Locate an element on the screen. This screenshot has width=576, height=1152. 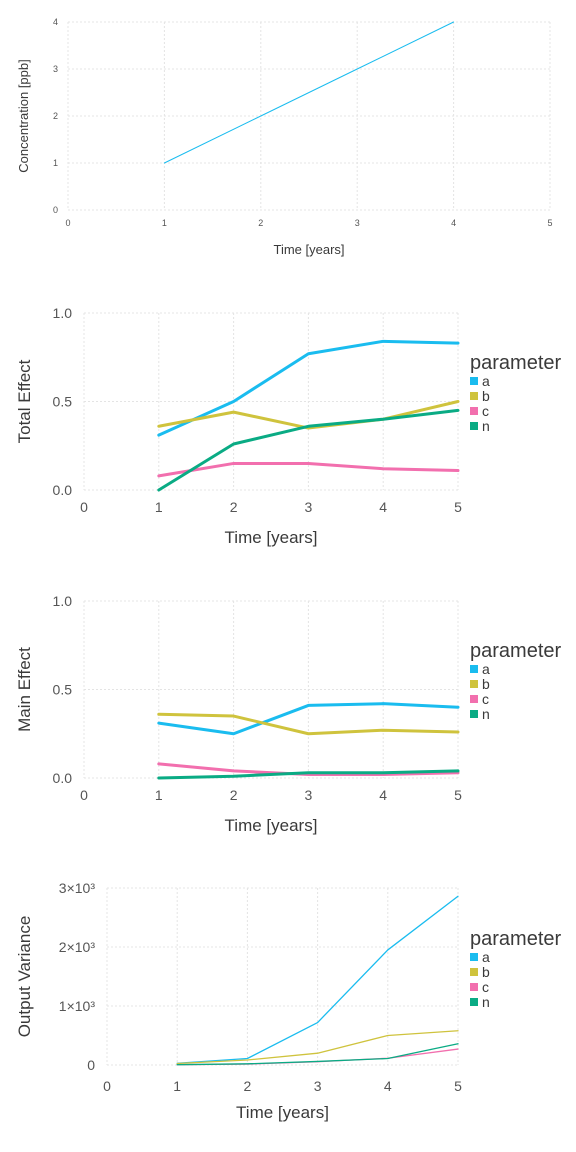
y-tick-label: 4 is located at coordinates (55, 22).